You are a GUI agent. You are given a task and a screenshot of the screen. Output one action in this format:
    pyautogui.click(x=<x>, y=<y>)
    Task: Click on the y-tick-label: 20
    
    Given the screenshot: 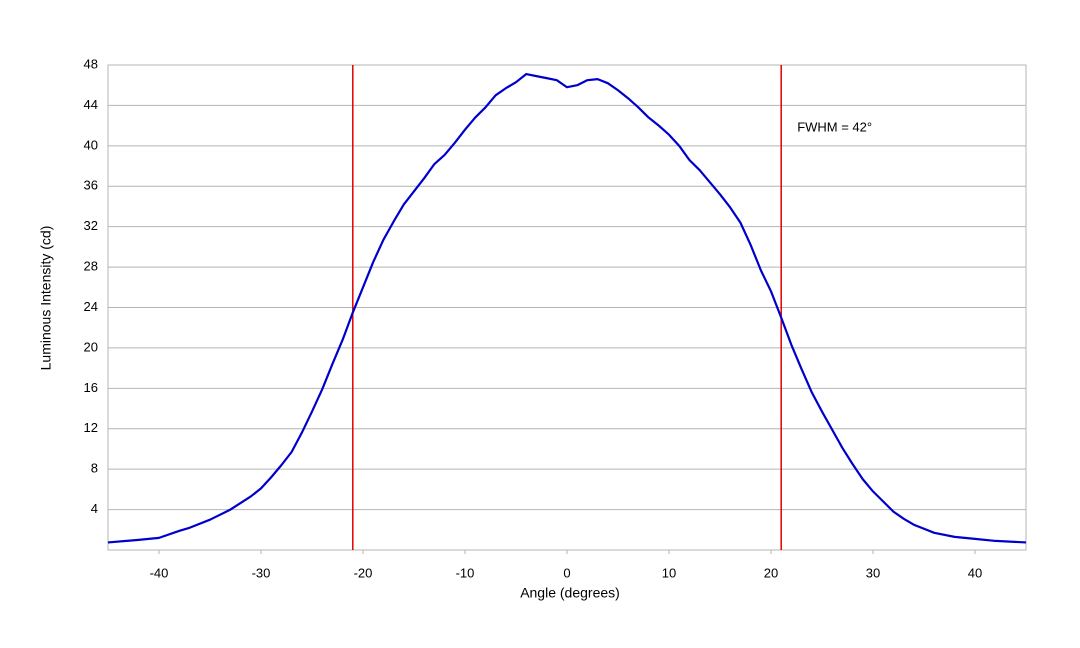 What is the action you would take?
    pyautogui.click(x=91, y=346)
    